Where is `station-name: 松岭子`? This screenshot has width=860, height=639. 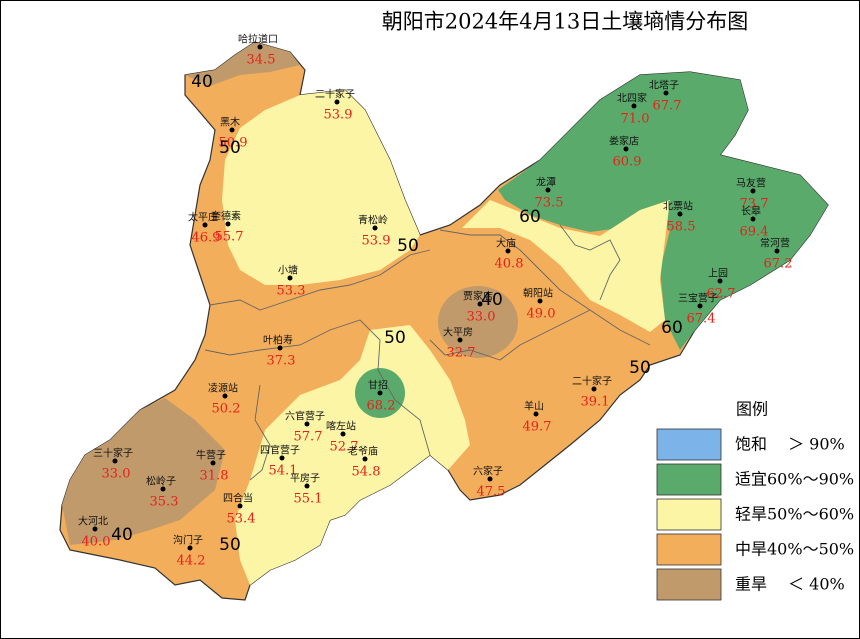
station-name: 松岭子 is located at coordinates (161, 481).